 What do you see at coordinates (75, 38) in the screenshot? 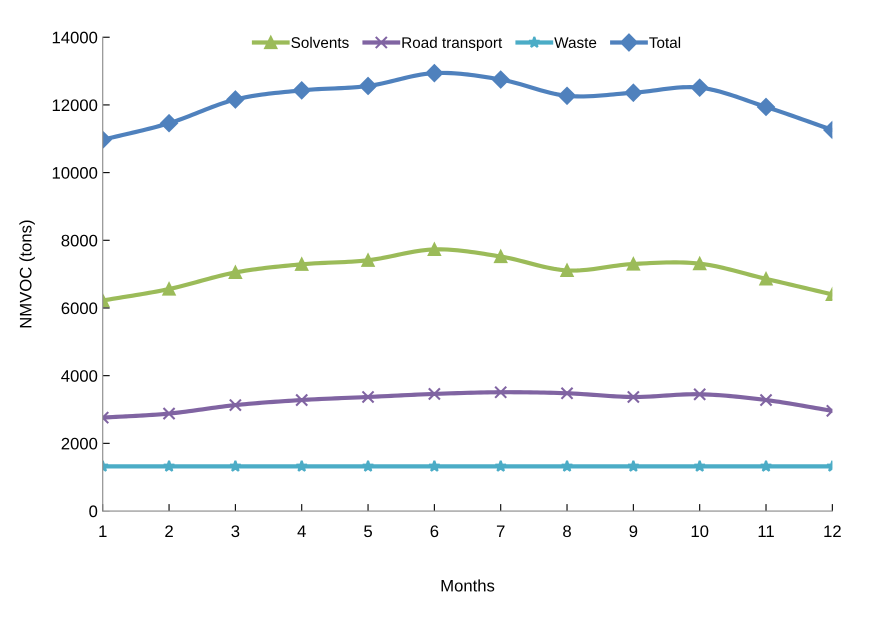
I see `y-tick-label: 14000` at bounding box center [75, 38].